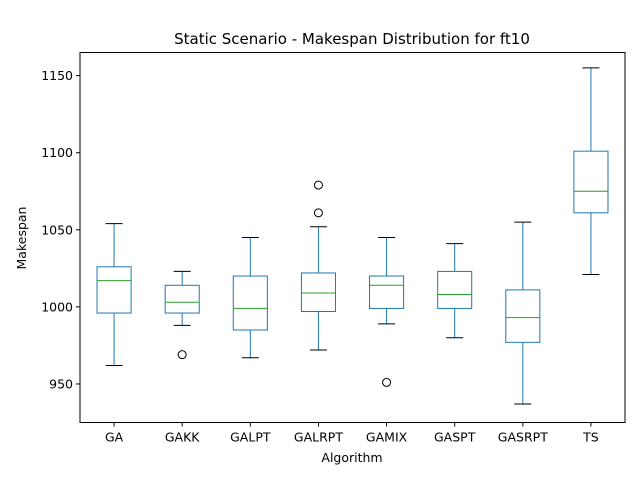  I want to click on box-ts, so click(591, 171).